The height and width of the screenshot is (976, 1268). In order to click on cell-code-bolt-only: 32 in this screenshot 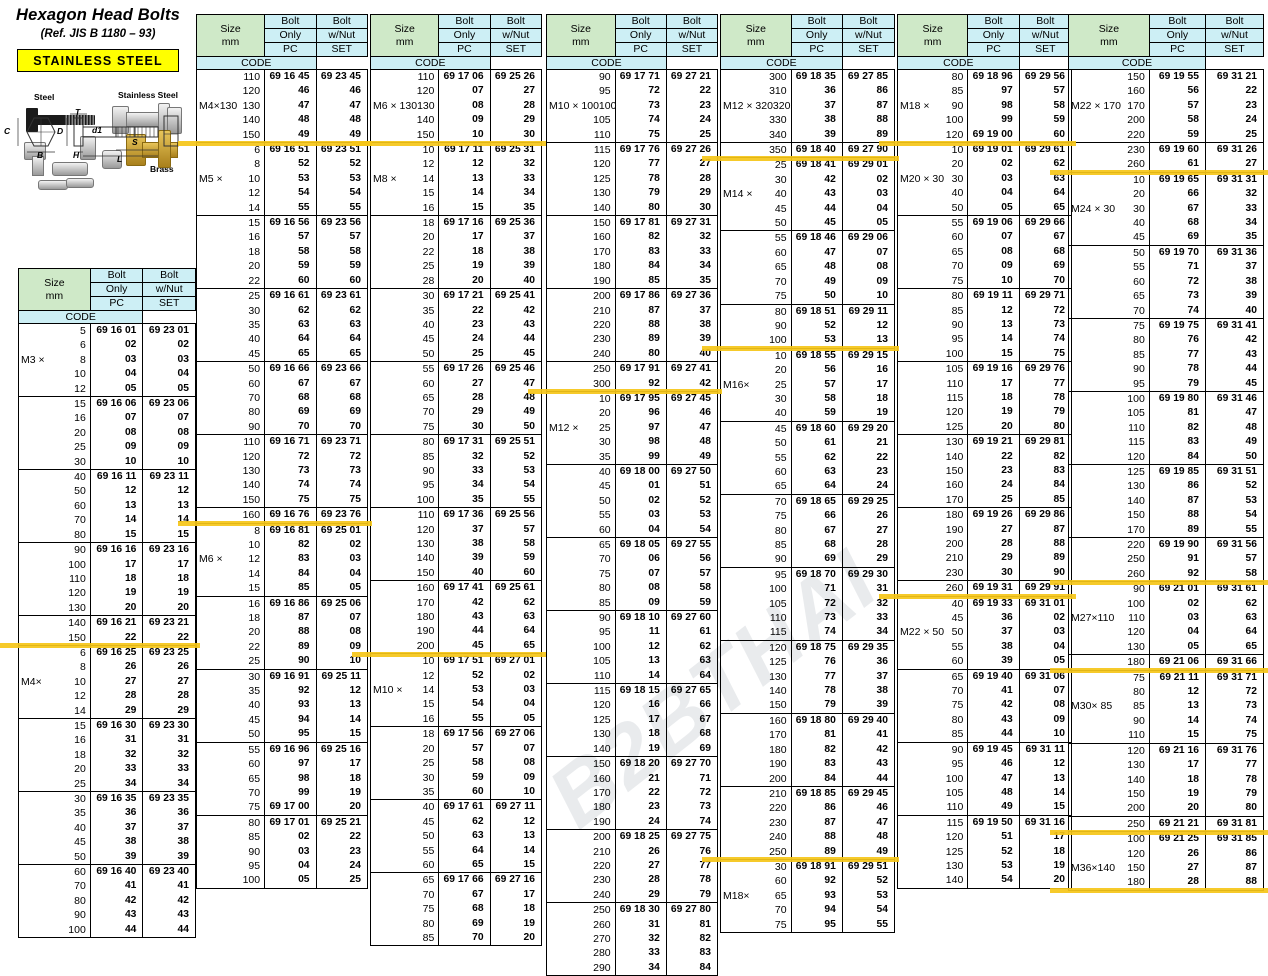, I will do `click(117, 755)`.